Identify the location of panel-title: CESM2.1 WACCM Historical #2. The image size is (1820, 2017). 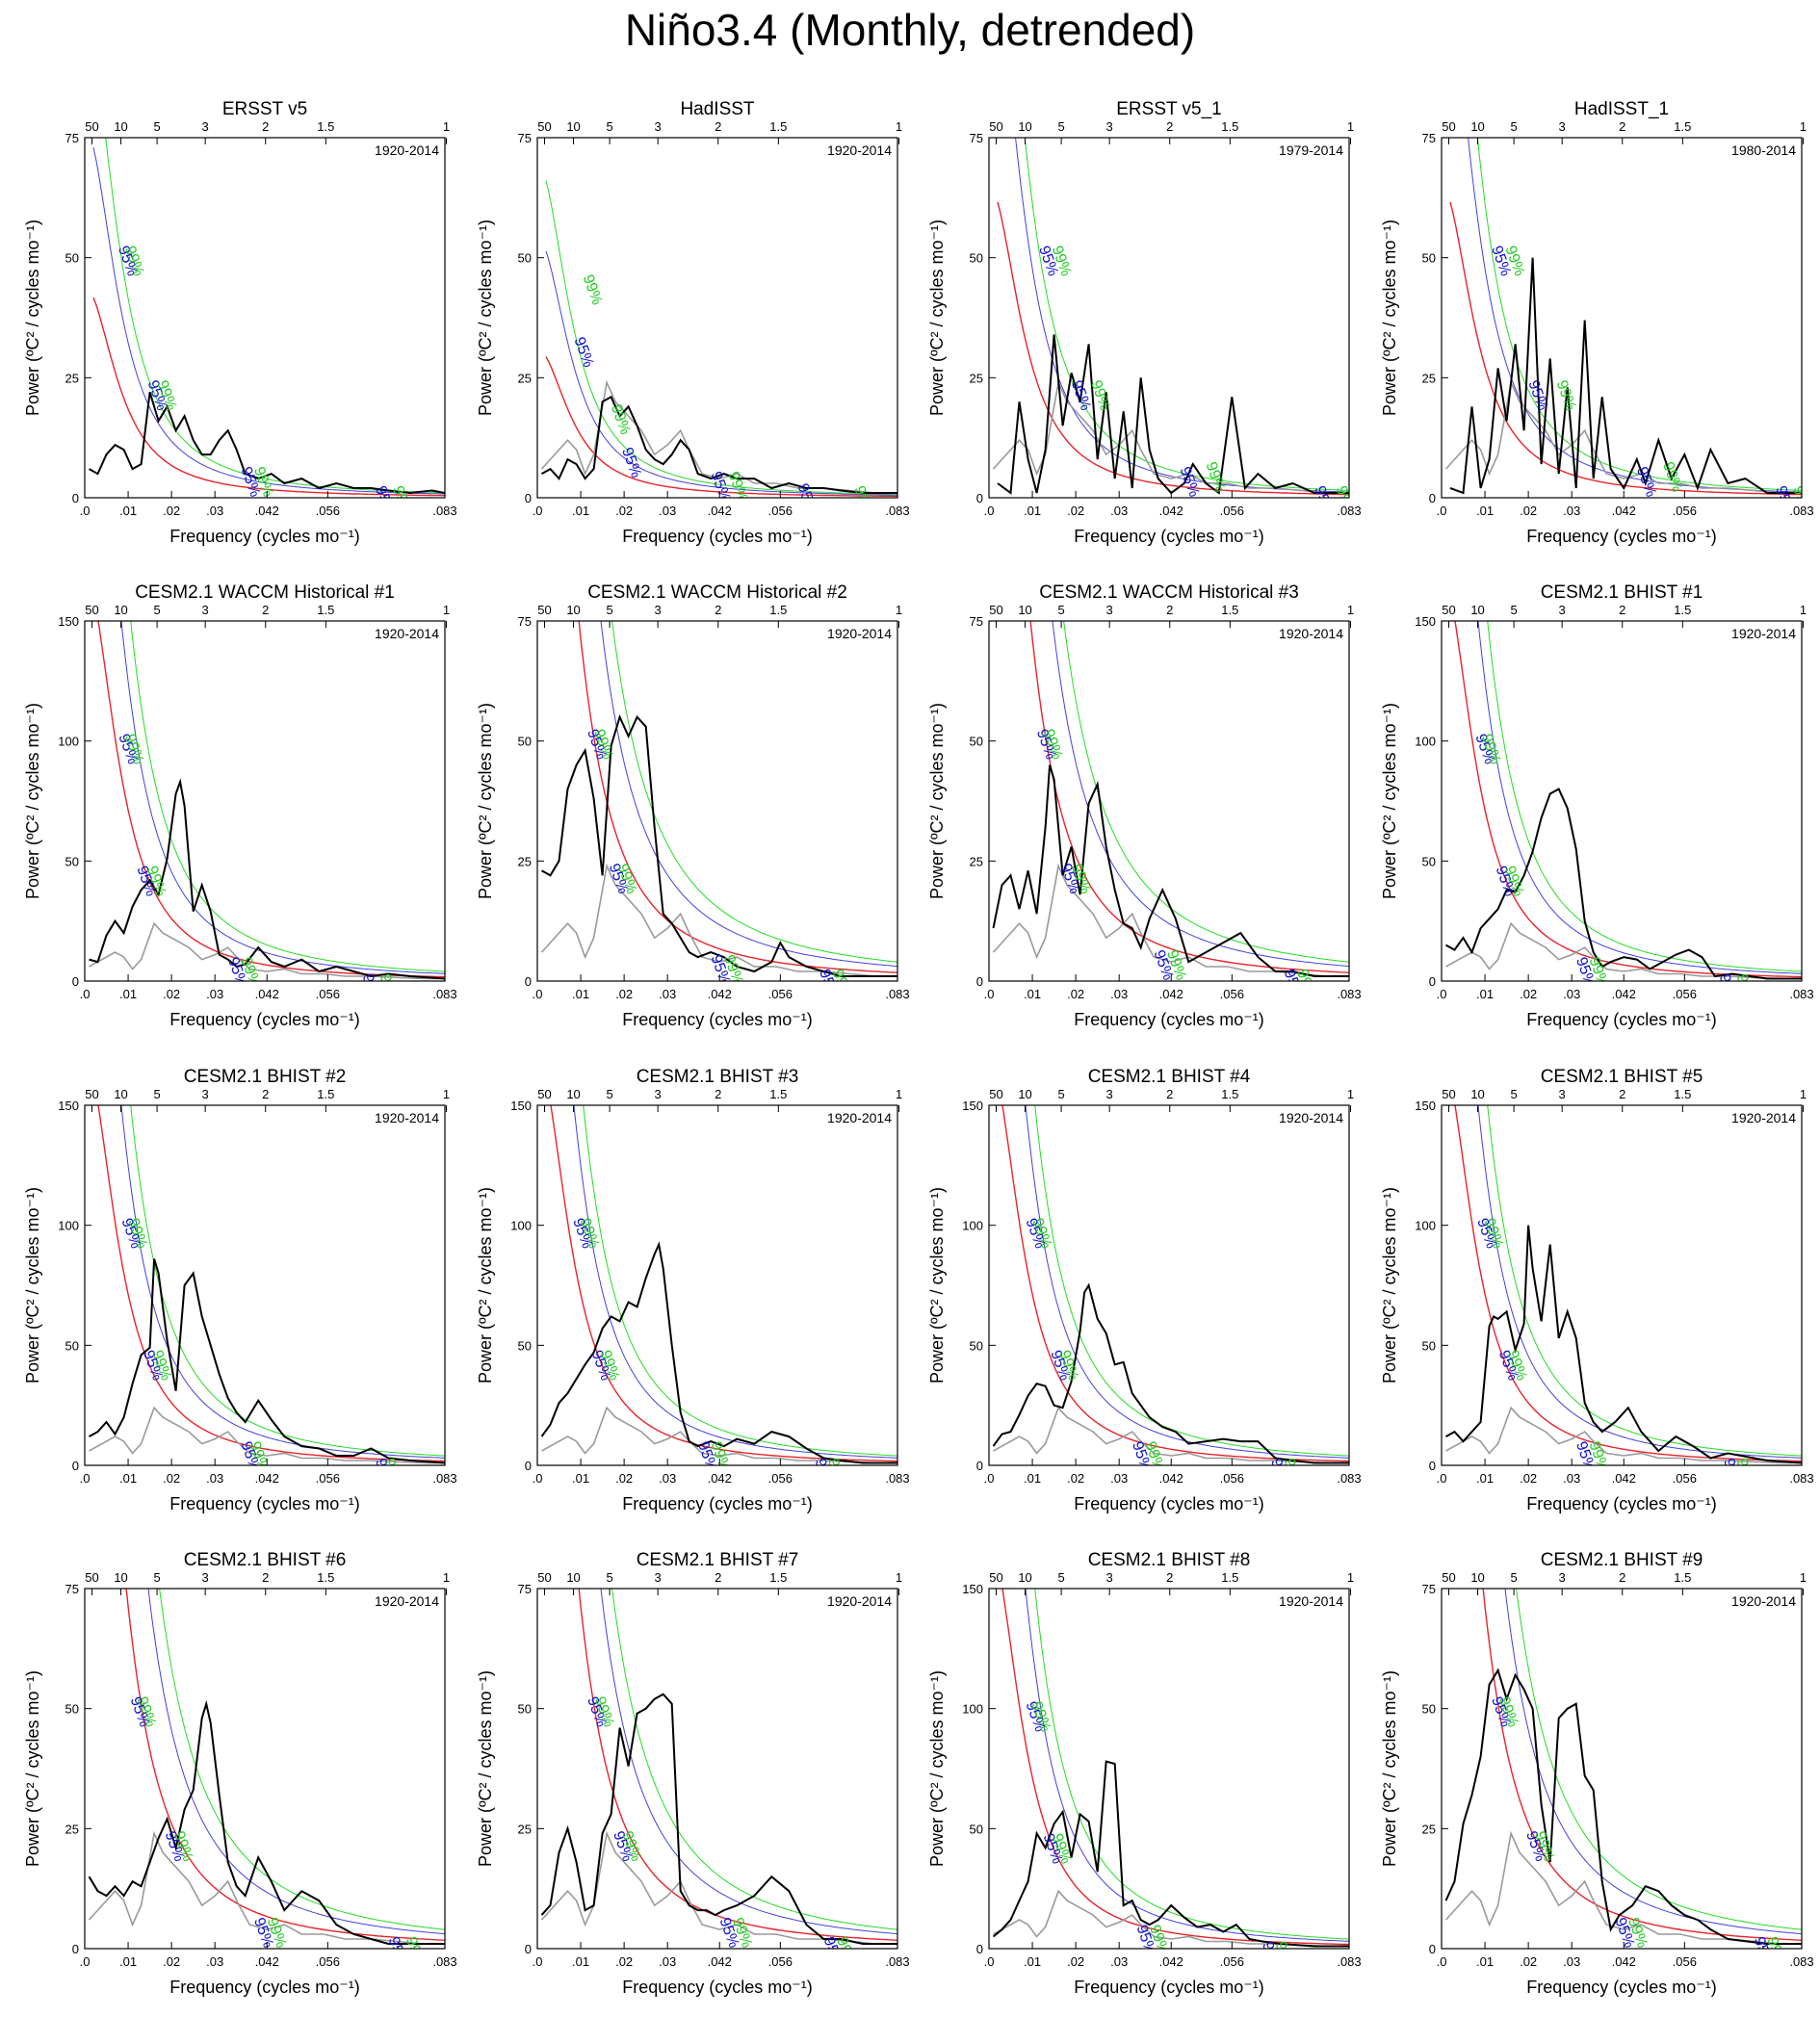
(717, 592).